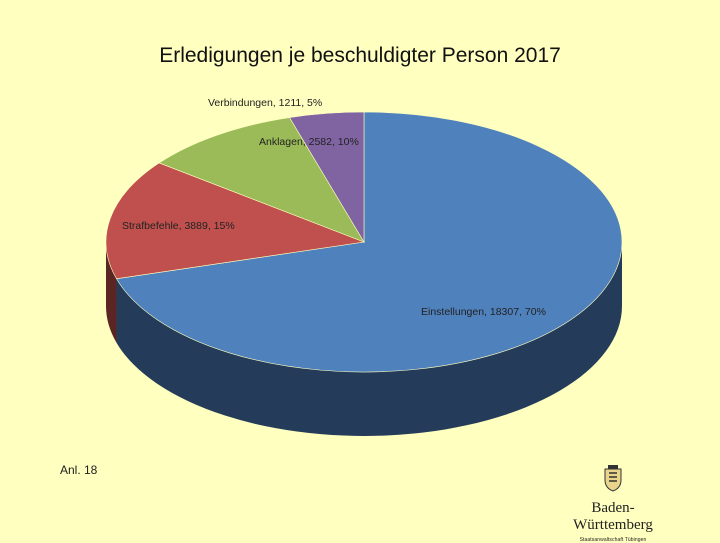 This screenshot has width=720, height=543. Describe the element at coordinates (309, 142) in the screenshot. I see `slice-label-anklagen: Anklagen, 2582, 10%` at that location.